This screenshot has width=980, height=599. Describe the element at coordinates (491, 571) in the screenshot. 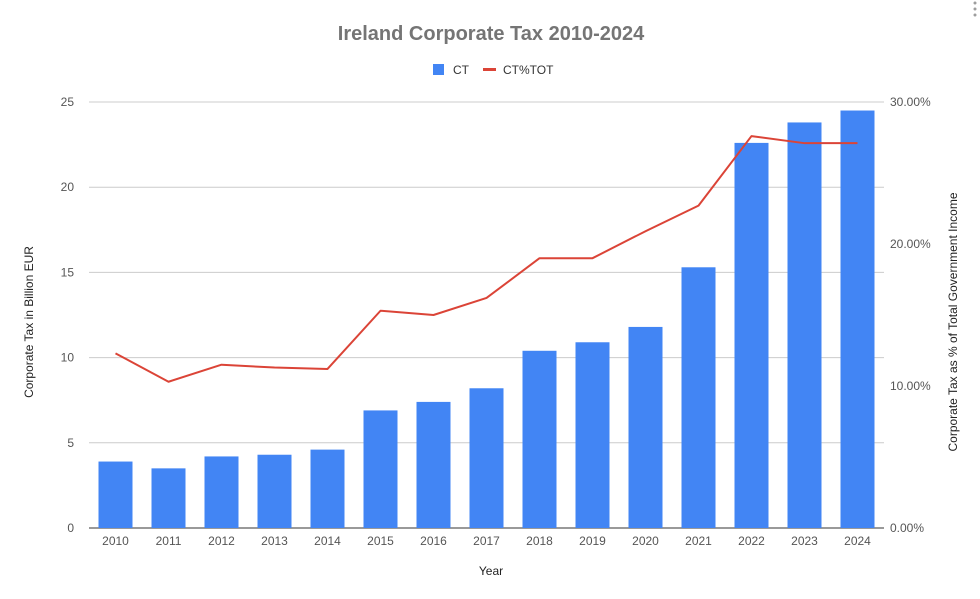

I see `x-axis-title: Year` at that location.